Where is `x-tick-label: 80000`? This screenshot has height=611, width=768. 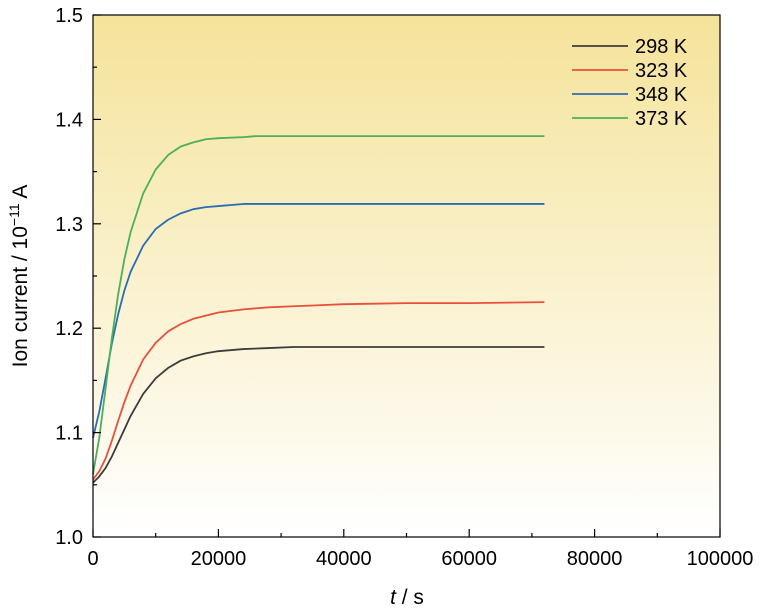 x-tick-label: 80000 is located at coordinates (595, 559).